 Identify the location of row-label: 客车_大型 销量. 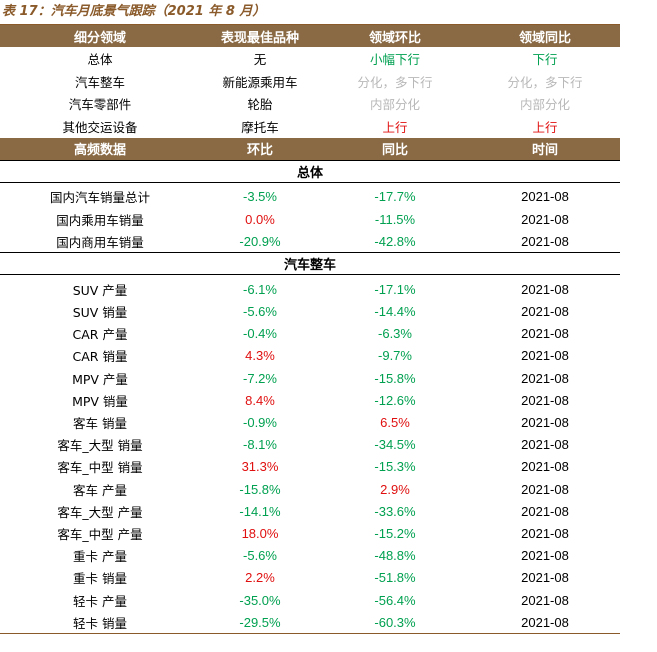
(100, 446).